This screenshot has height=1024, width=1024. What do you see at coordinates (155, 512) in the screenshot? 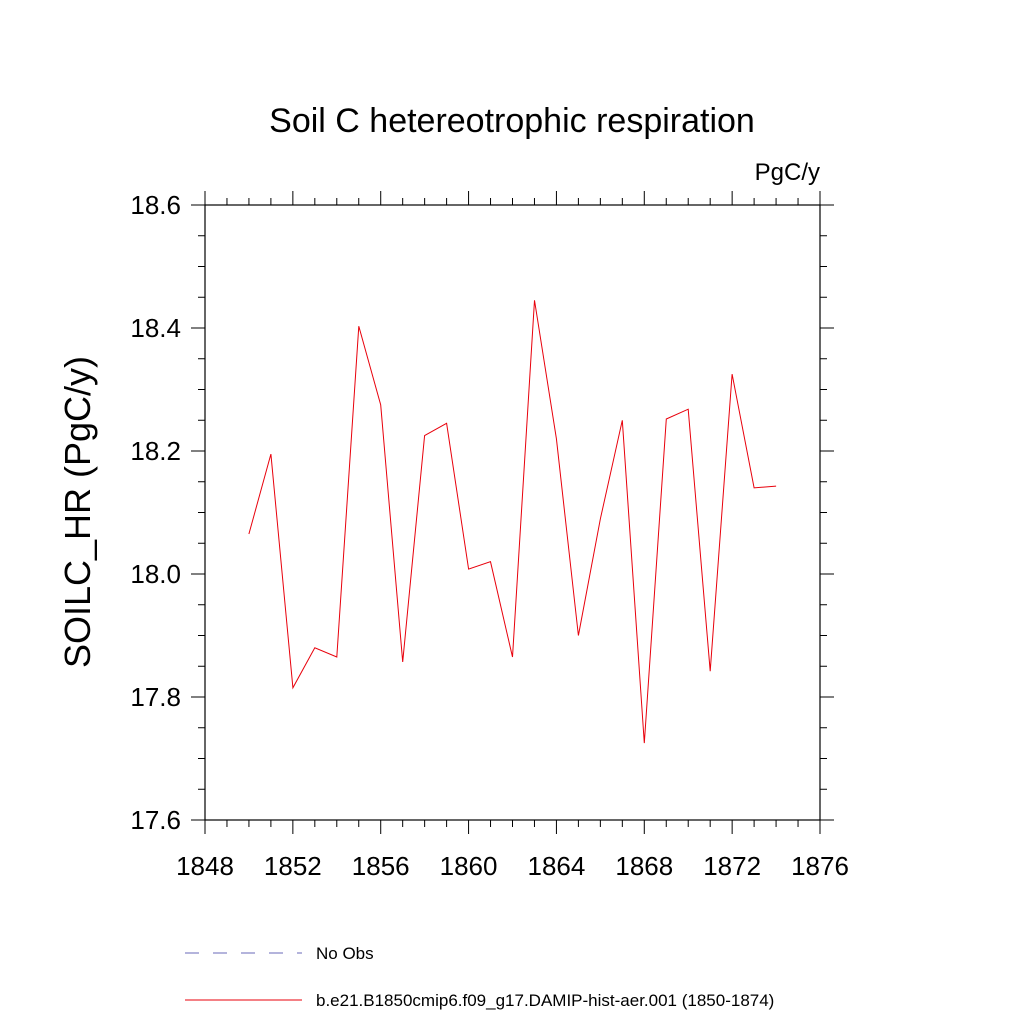
I see `y-tick-labels: 17.6 17.8 18.0 18.2 18.4 18.6` at bounding box center [155, 512].